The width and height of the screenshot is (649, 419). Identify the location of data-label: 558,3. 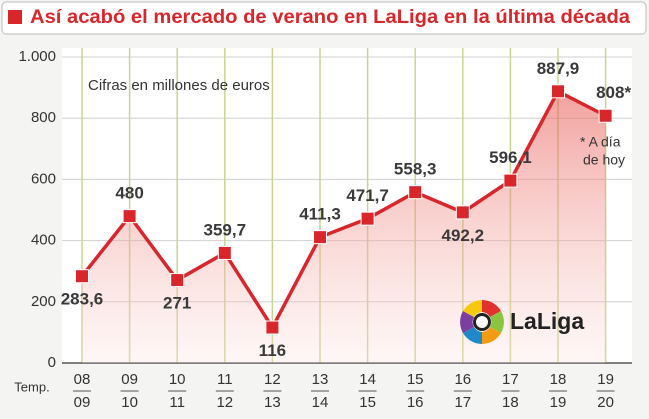
(415, 169).